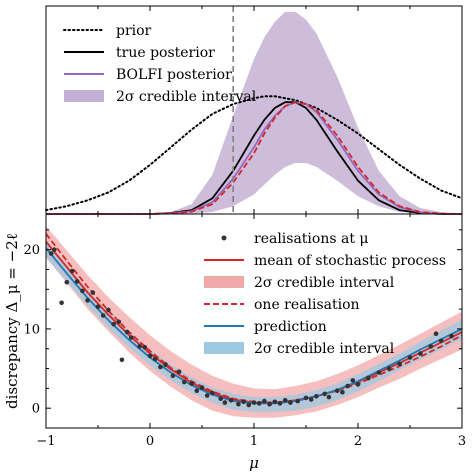 This screenshot has height=474, width=474. What do you see at coordinates (358, 441) in the screenshot?
I see `x-tick-label: 2` at bounding box center [358, 441].